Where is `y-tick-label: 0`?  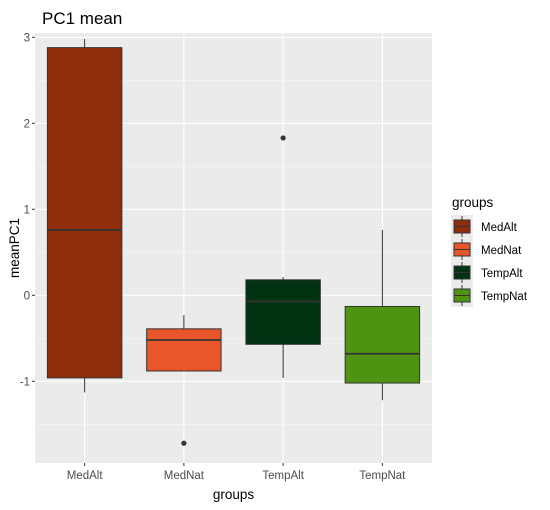
y-tick-label: 0 is located at coordinates (27, 296).